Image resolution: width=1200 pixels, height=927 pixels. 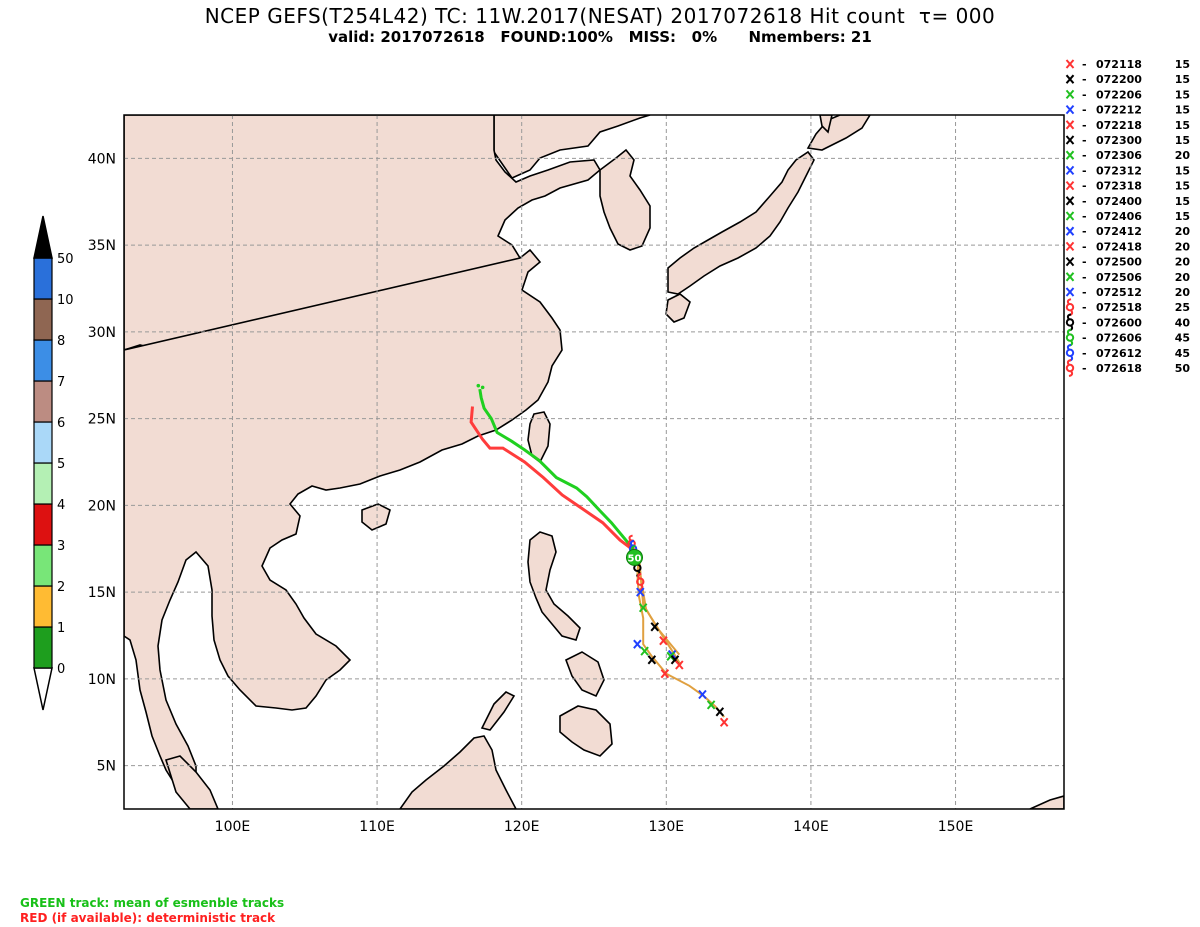 I want to click on lat-tick-label: 30N, so click(x=102, y=333).